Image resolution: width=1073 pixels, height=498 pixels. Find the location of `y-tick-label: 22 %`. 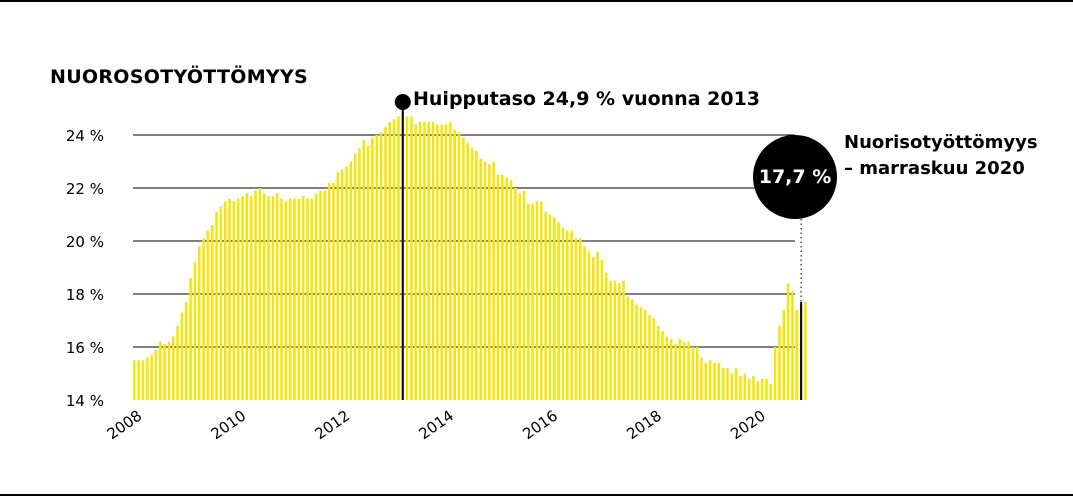

y-tick-label: 22 % is located at coordinates (85, 189).